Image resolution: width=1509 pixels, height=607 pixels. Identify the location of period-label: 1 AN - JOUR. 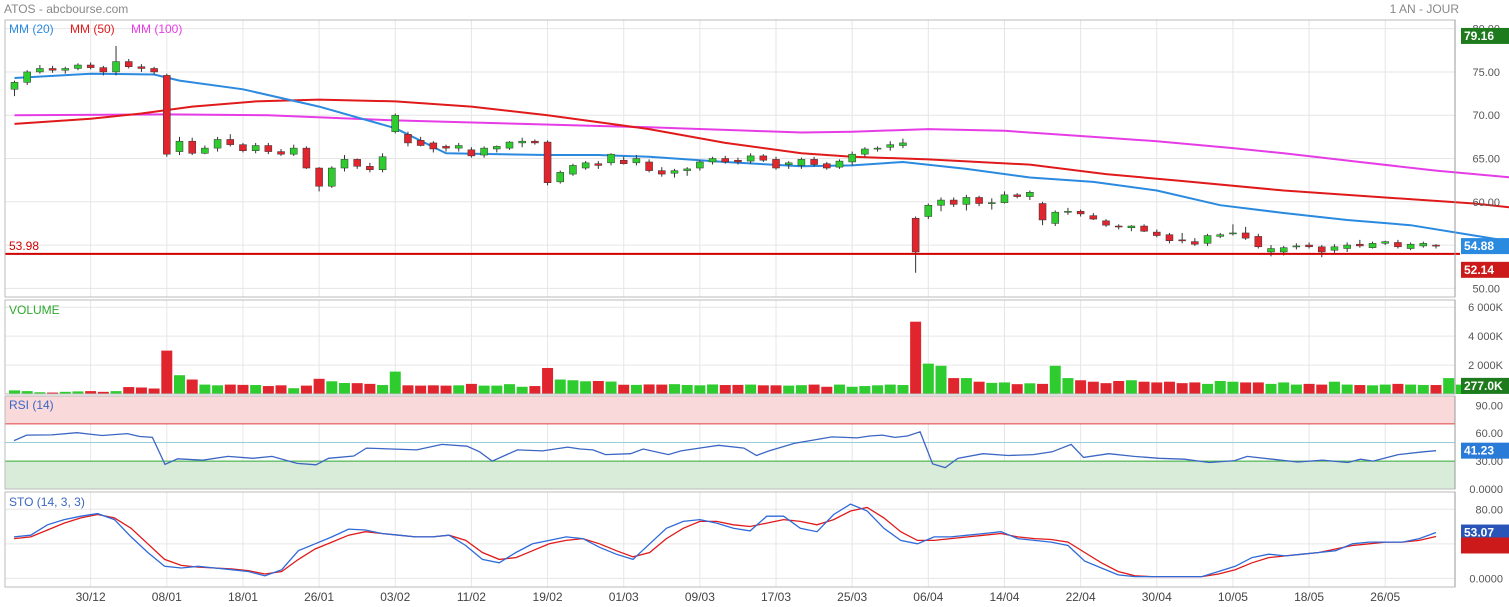
(1424, 9).